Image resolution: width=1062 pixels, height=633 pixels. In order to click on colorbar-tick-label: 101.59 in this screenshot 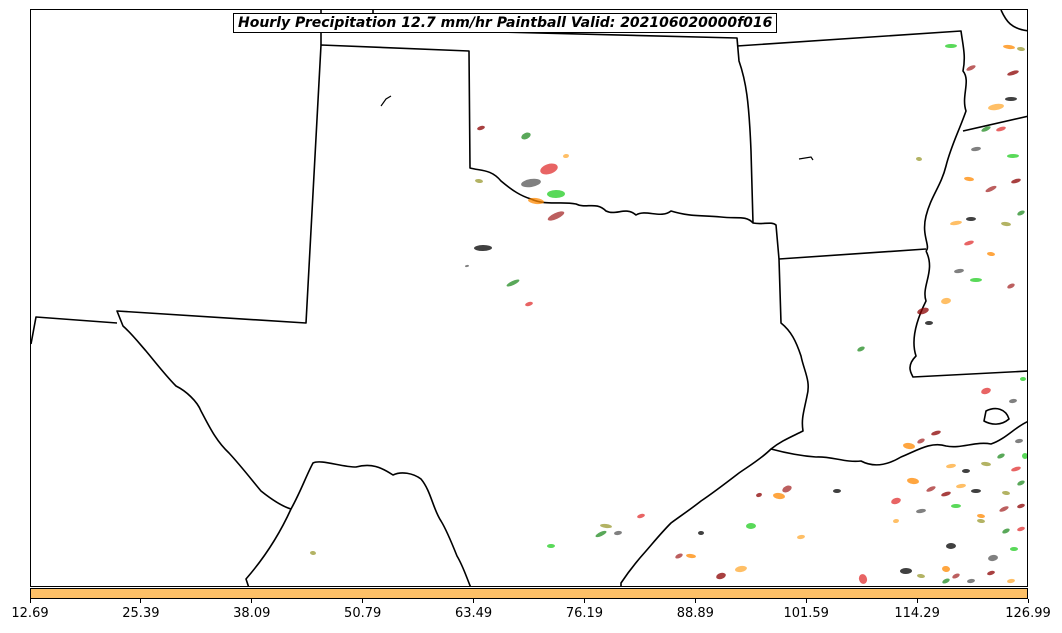, I will do `click(806, 613)`.